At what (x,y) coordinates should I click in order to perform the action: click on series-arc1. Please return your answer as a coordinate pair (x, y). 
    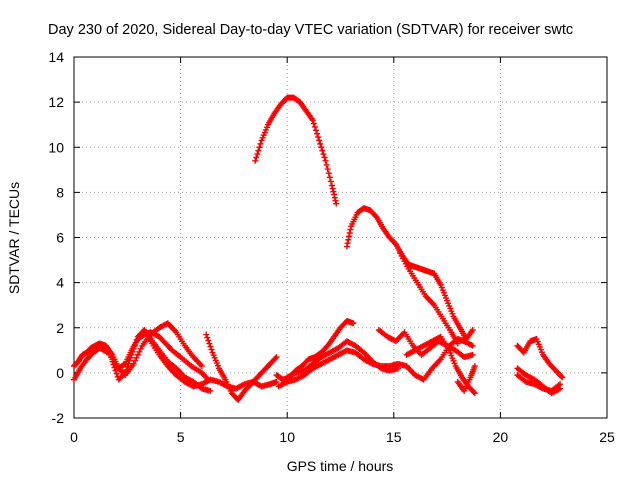
    Looking at the image, I should click on (296, 150).